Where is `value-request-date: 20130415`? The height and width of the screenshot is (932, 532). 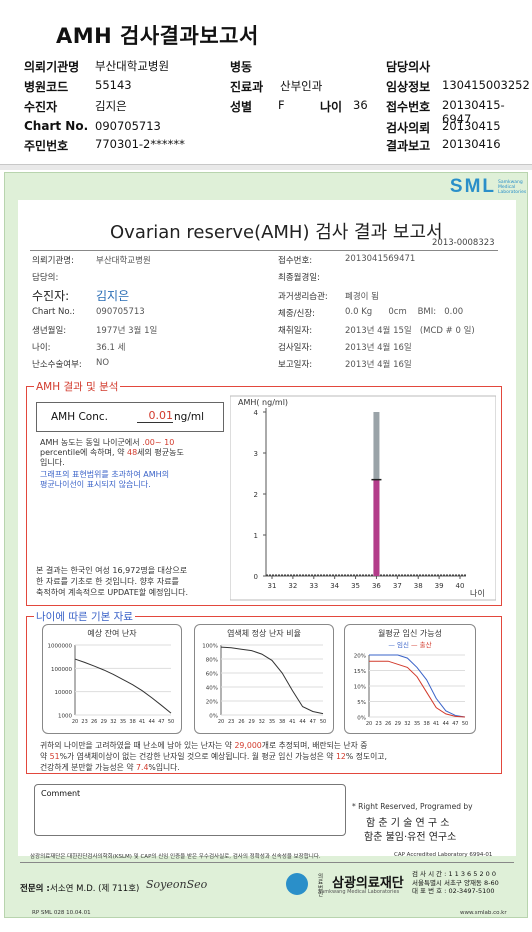 value-request-date: 20130415 is located at coordinates (471, 126).